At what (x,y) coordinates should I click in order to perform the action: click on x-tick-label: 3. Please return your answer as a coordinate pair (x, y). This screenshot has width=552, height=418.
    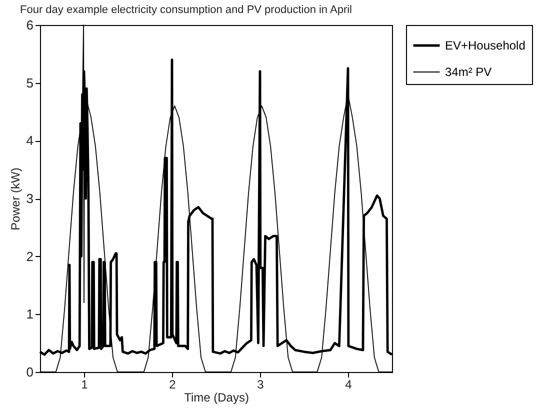
    Looking at the image, I should click on (260, 385).